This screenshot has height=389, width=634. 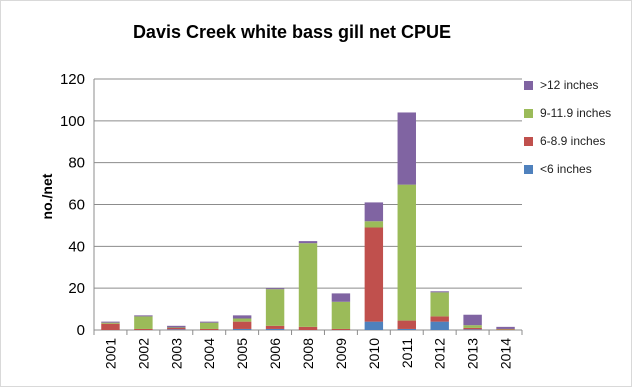 I want to click on y-tick-label: 120, so click(x=72, y=79).